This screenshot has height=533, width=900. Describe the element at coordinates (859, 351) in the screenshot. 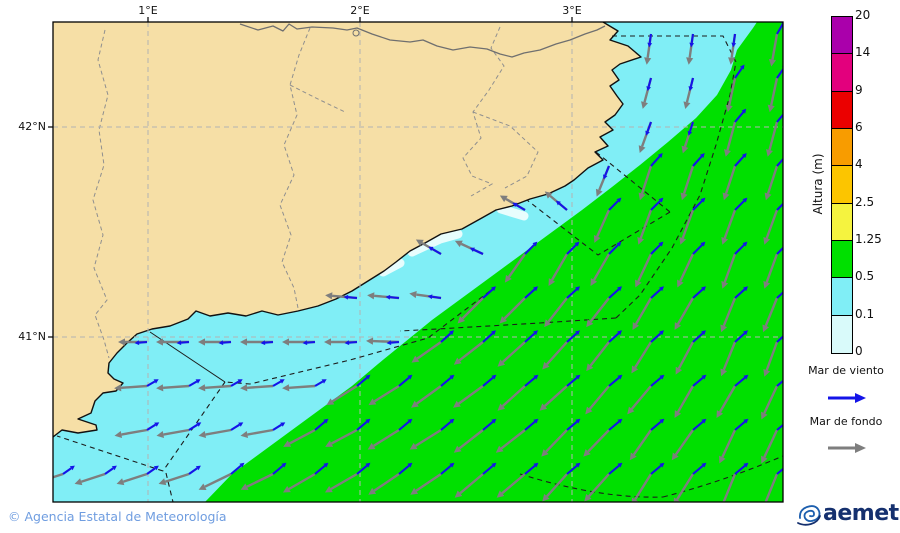

I see `colorbar-tick-label: 0` at that location.